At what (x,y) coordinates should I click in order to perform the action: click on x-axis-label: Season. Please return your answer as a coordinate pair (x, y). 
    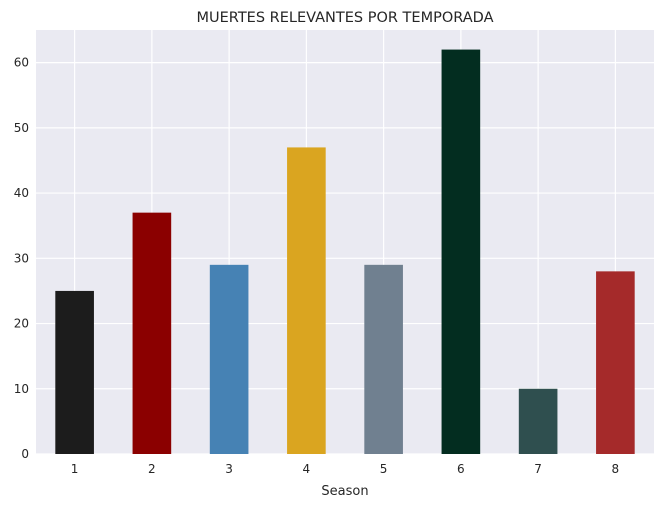
    Looking at the image, I should click on (344, 491).